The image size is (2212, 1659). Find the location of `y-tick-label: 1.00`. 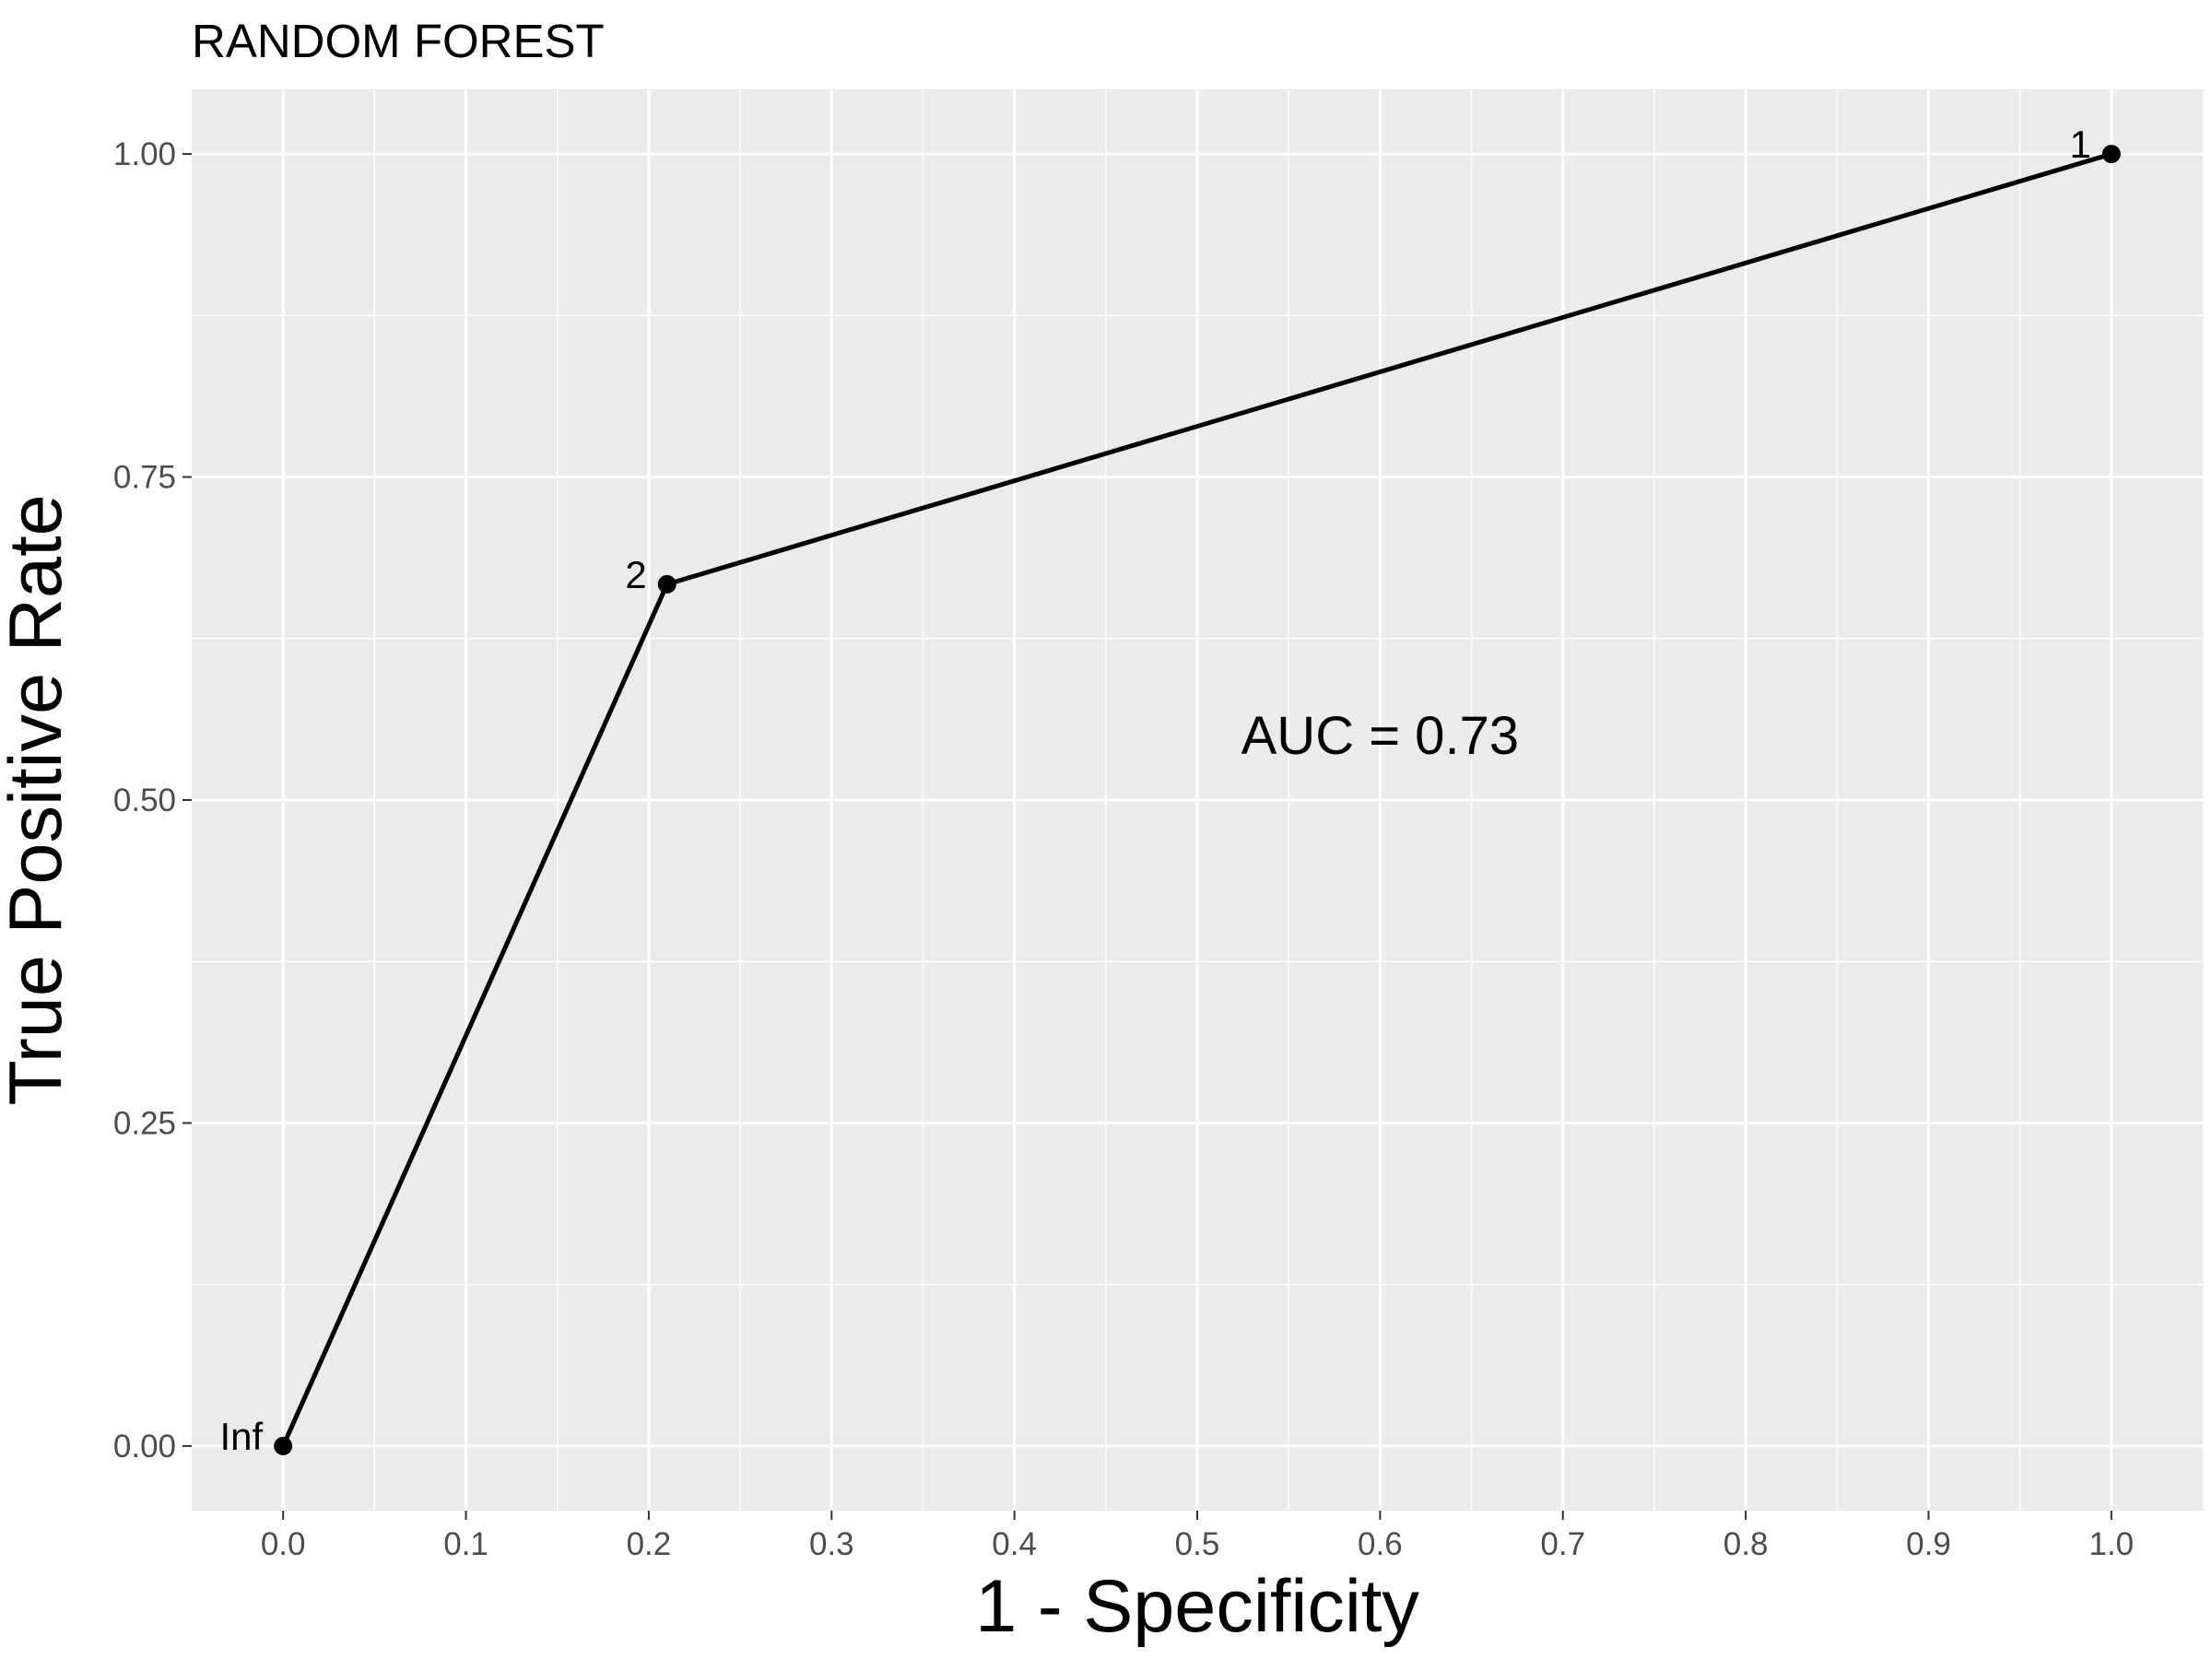

y-tick-label: 1.00 is located at coordinates (144, 154).